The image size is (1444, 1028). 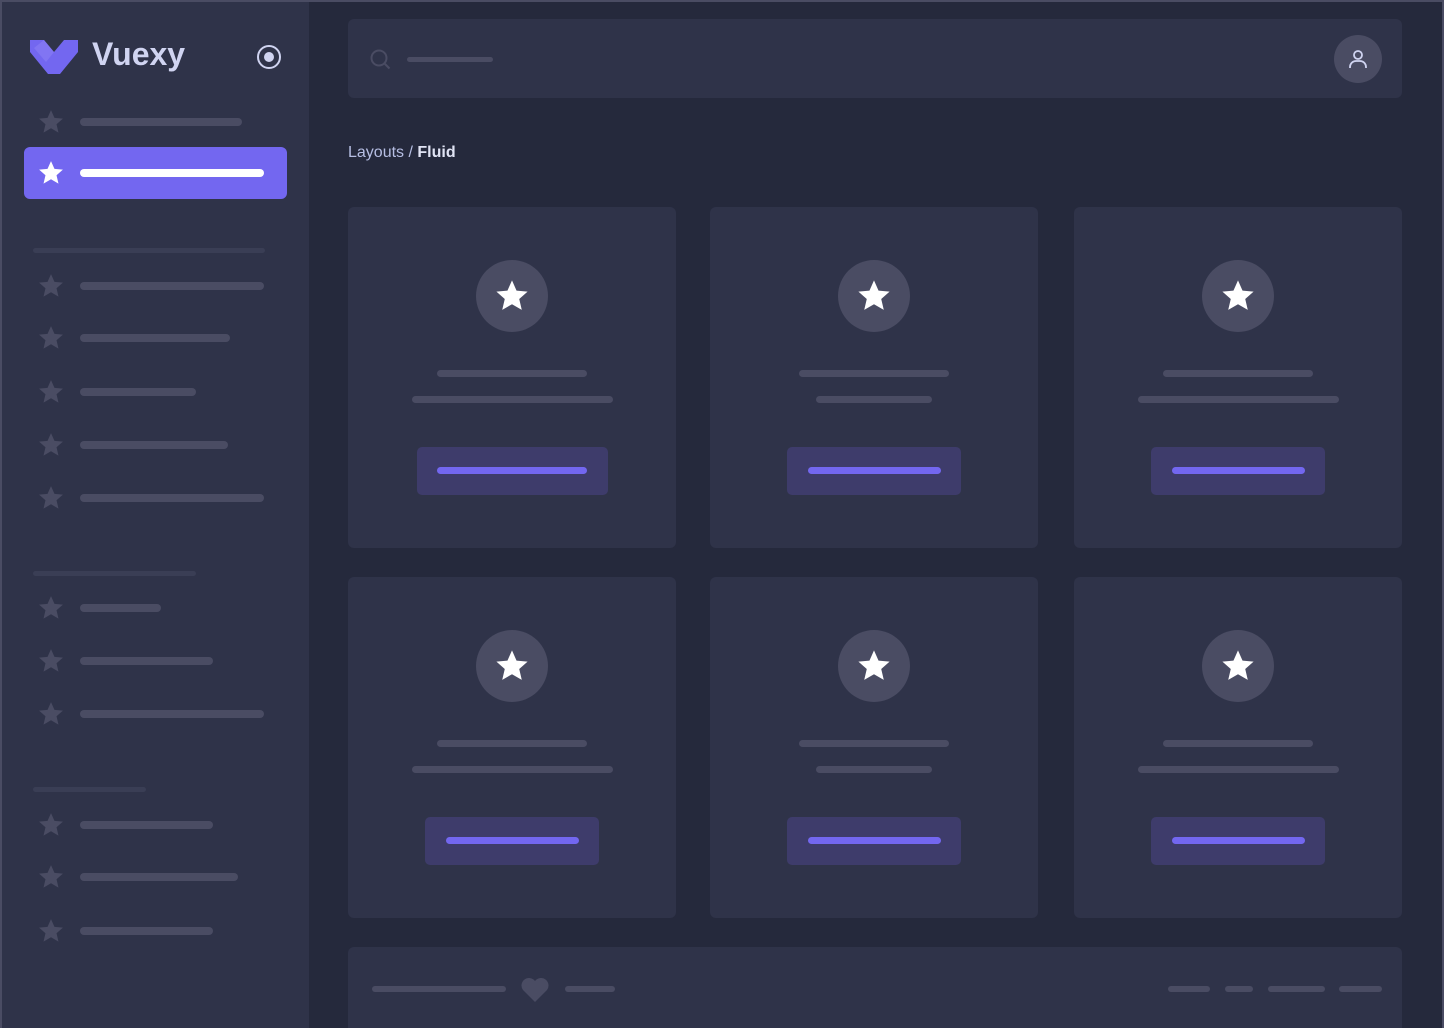 I want to click on heart-icon, so click(x=535, y=990).